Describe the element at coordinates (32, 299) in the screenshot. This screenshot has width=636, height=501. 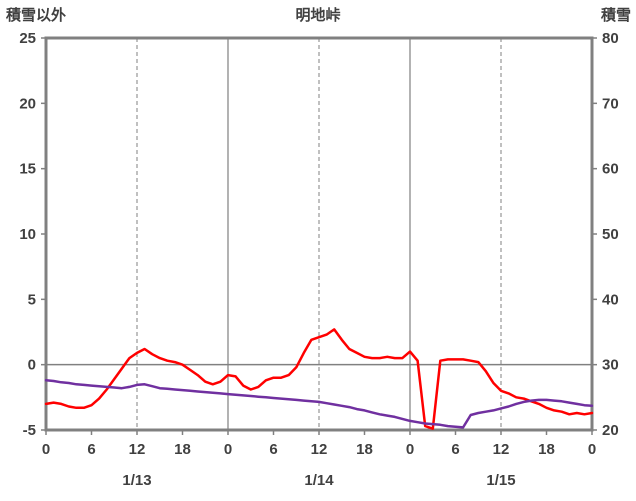
I see `left-axis-tick-label: 5` at that location.